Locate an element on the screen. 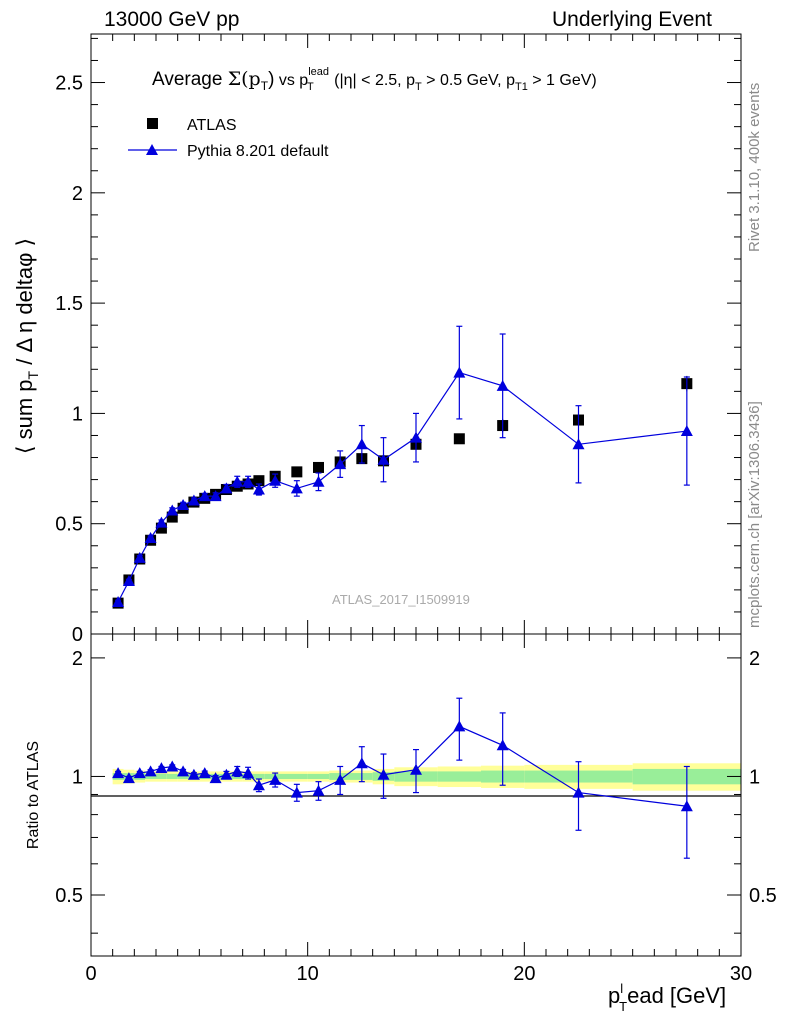 The width and height of the screenshot is (786, 1024). title-cuts-3: > 1 GeV) is located at coordinates (562, 80).